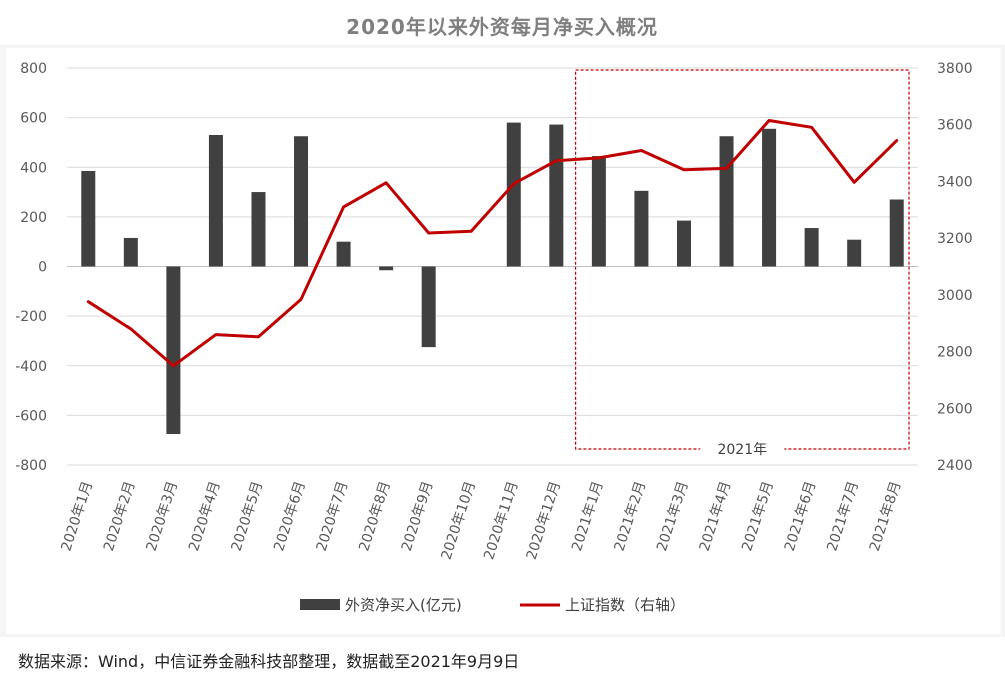 This screenshot has height=680, width=1005. I want to click on y-right-tick-label: 2600, so click(955, 409).